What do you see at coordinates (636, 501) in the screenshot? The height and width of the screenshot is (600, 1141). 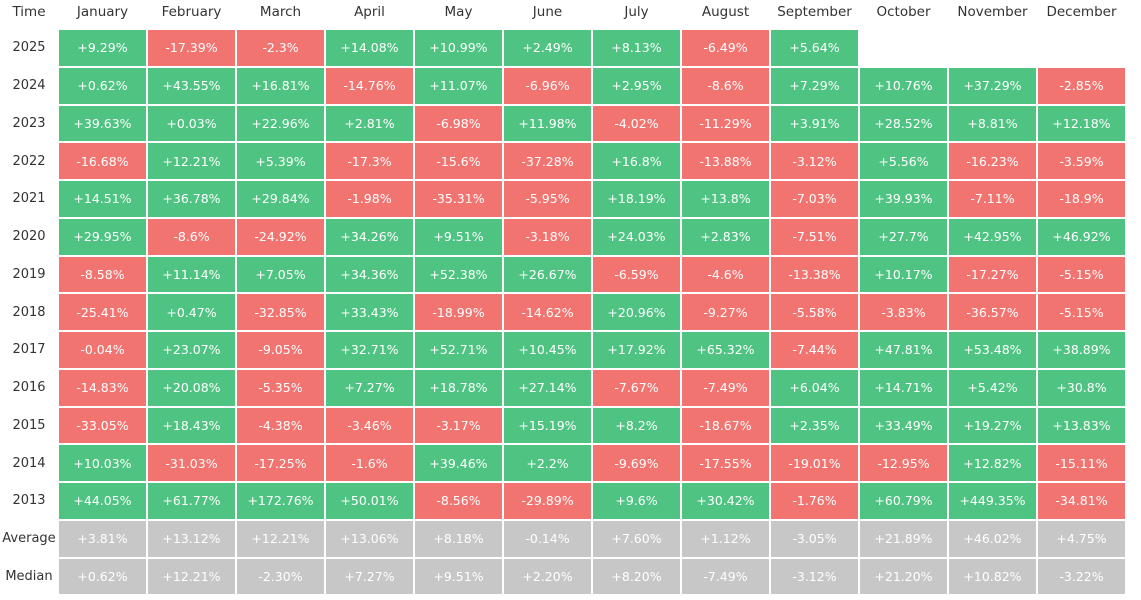 I see `return-cell: +9.6%` at bounding box center [636, 501].